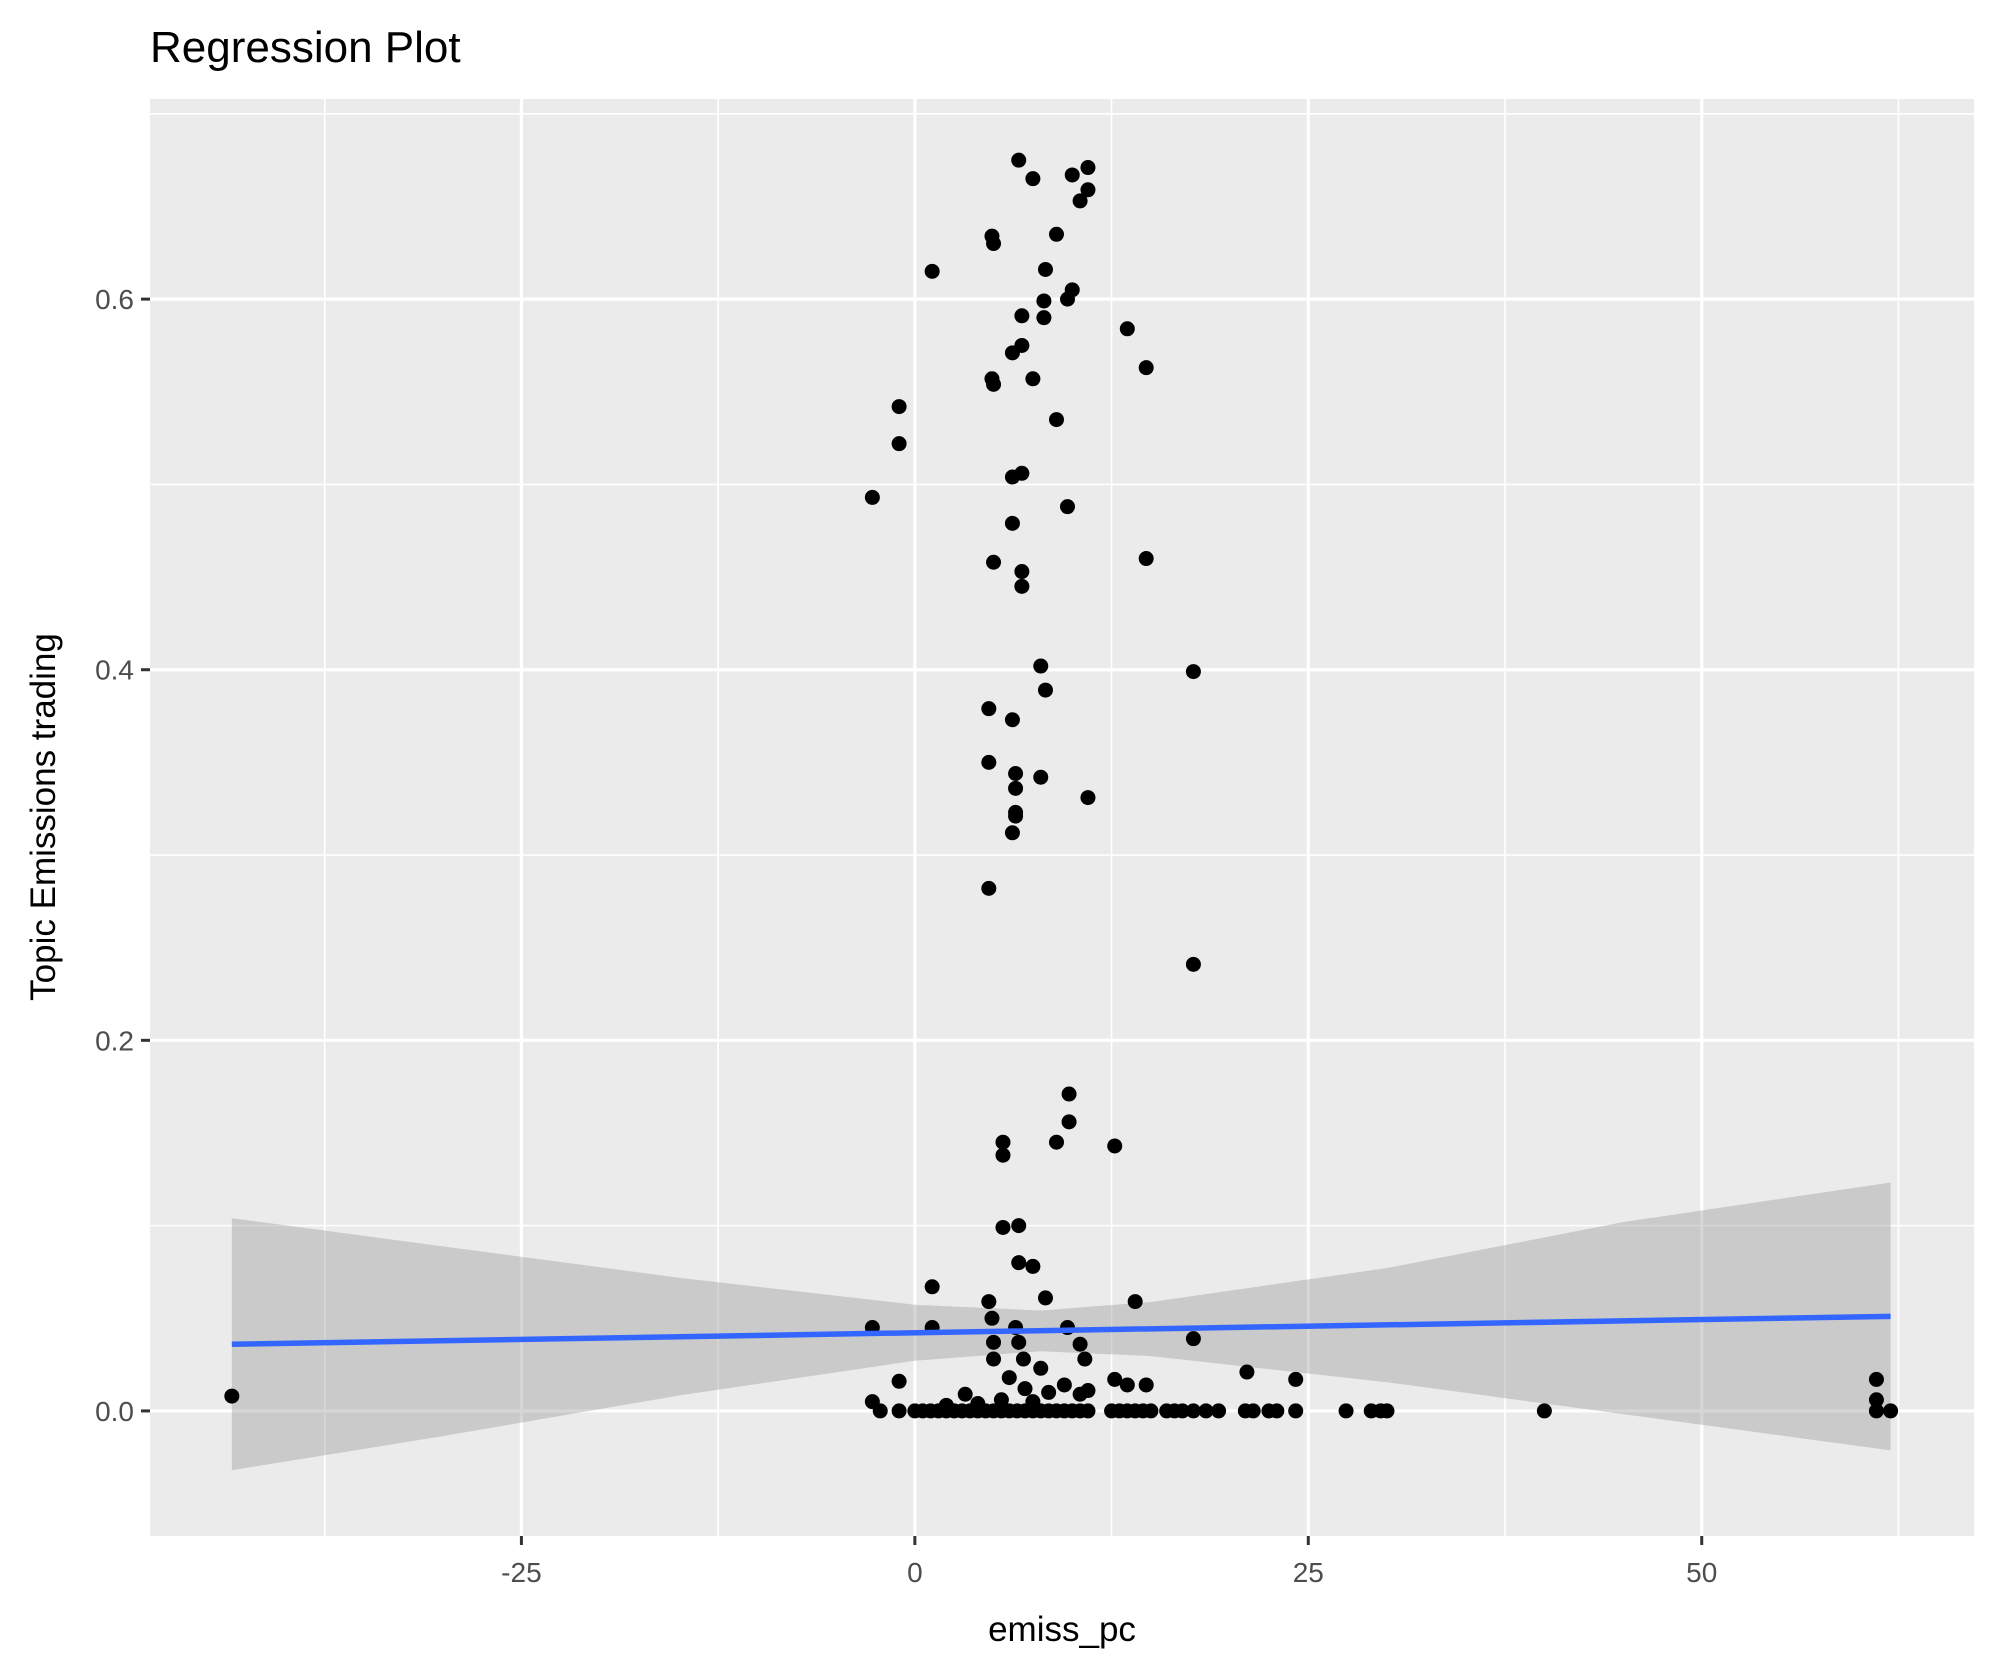 The width and height of the screenshot is (1990, 1665). What do you see at coordinates (114, 1411) in the screenshot?
I see `y-tick-label: 0.0` at bounding box center [114, 1411].